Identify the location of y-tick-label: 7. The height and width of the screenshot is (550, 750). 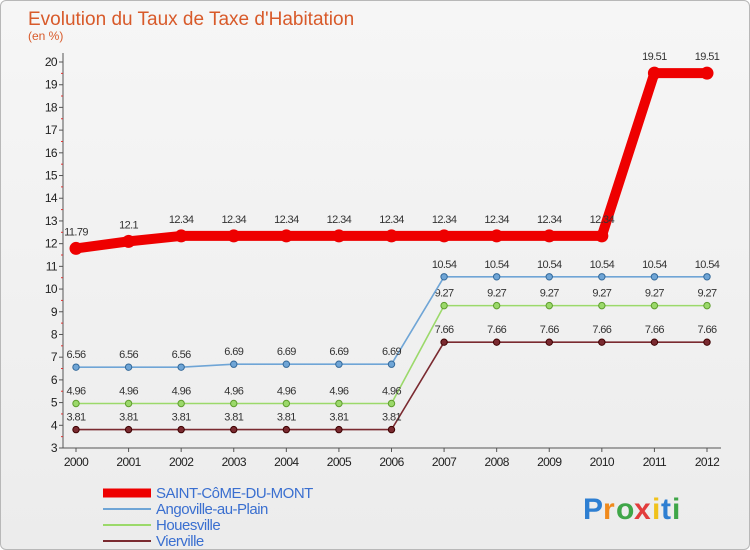
(54, 357).